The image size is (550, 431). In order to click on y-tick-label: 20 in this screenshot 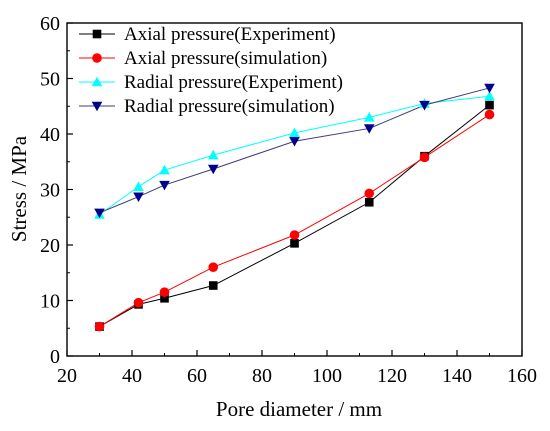, I will do `click(50, 246)`.